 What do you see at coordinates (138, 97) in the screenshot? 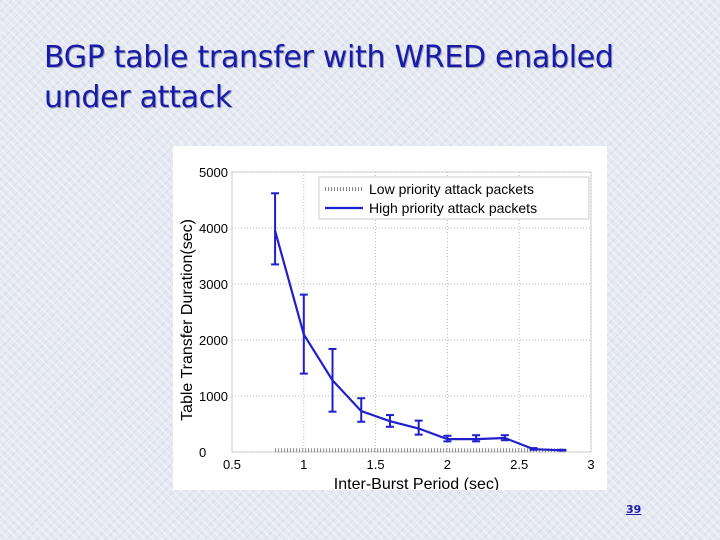
I see `slide-title-line-2: under attack` at bounding box center [138, 97].